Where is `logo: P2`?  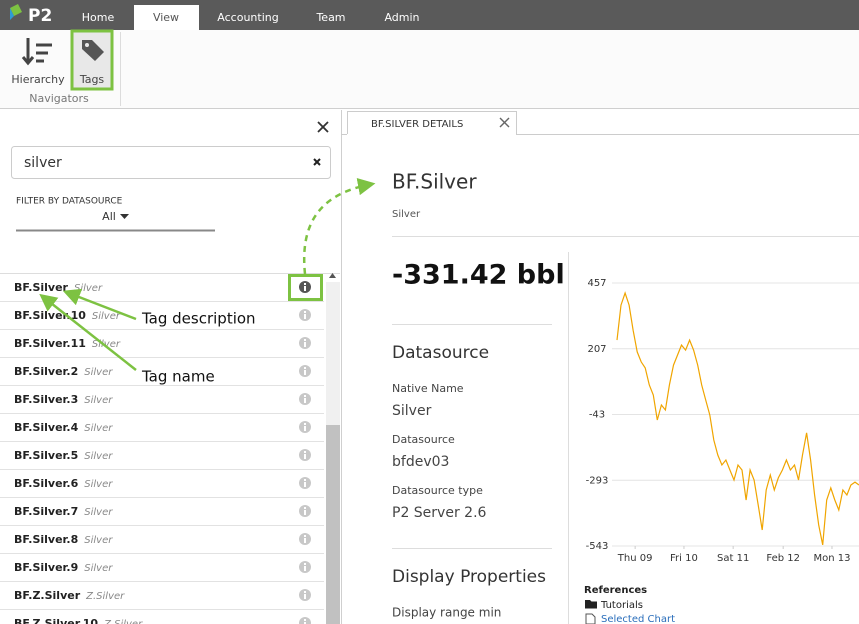 logo: P2 is located at coordinates (31, 15).